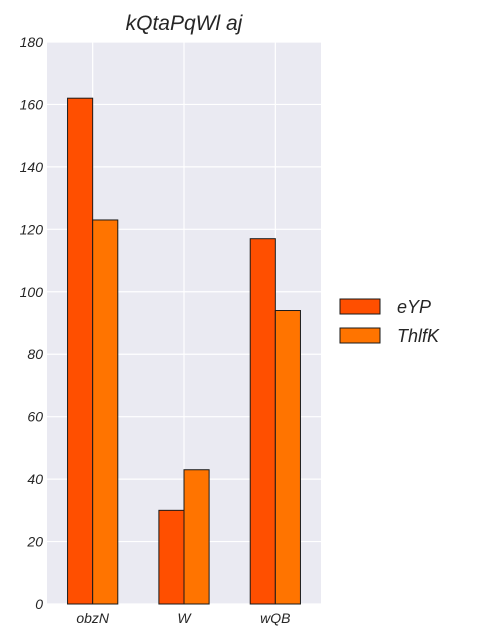 Image resolution: width=480 pixels, height=640 pixels. Describe the element at coordinates (185, 23) in the screenshot. I see `chart-title: kQtaPqWl aj` at that location.